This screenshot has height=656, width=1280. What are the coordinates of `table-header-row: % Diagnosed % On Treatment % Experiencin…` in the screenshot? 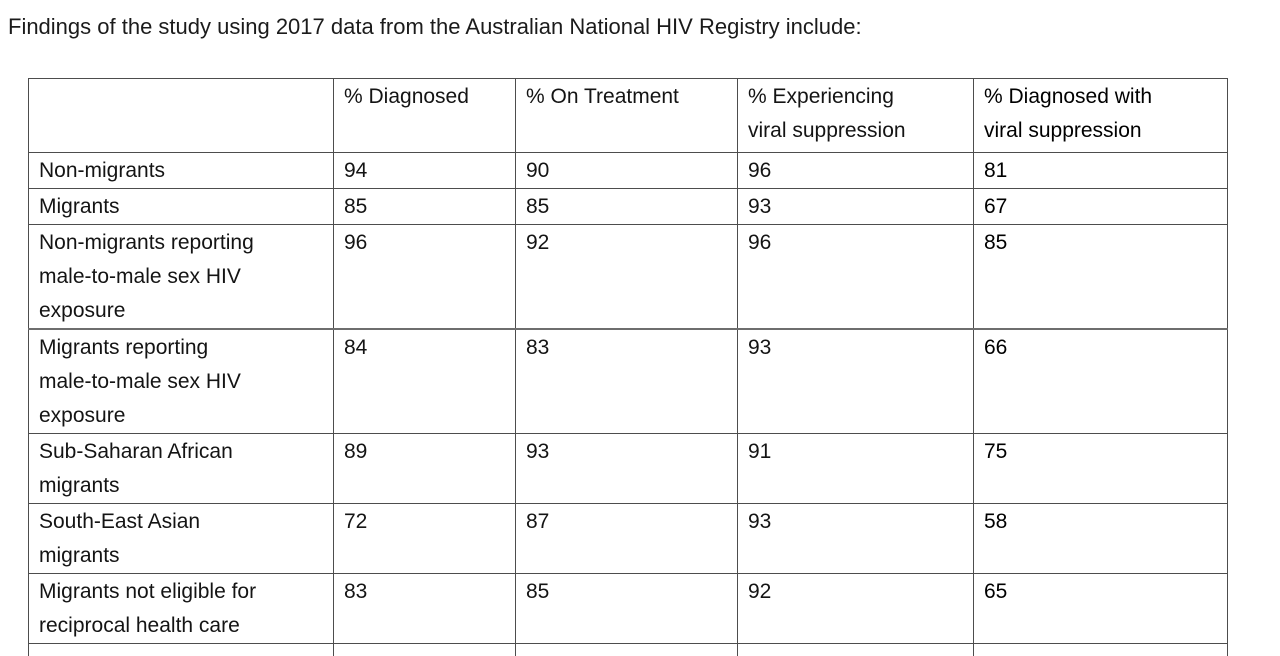 It's located at (628, 115).